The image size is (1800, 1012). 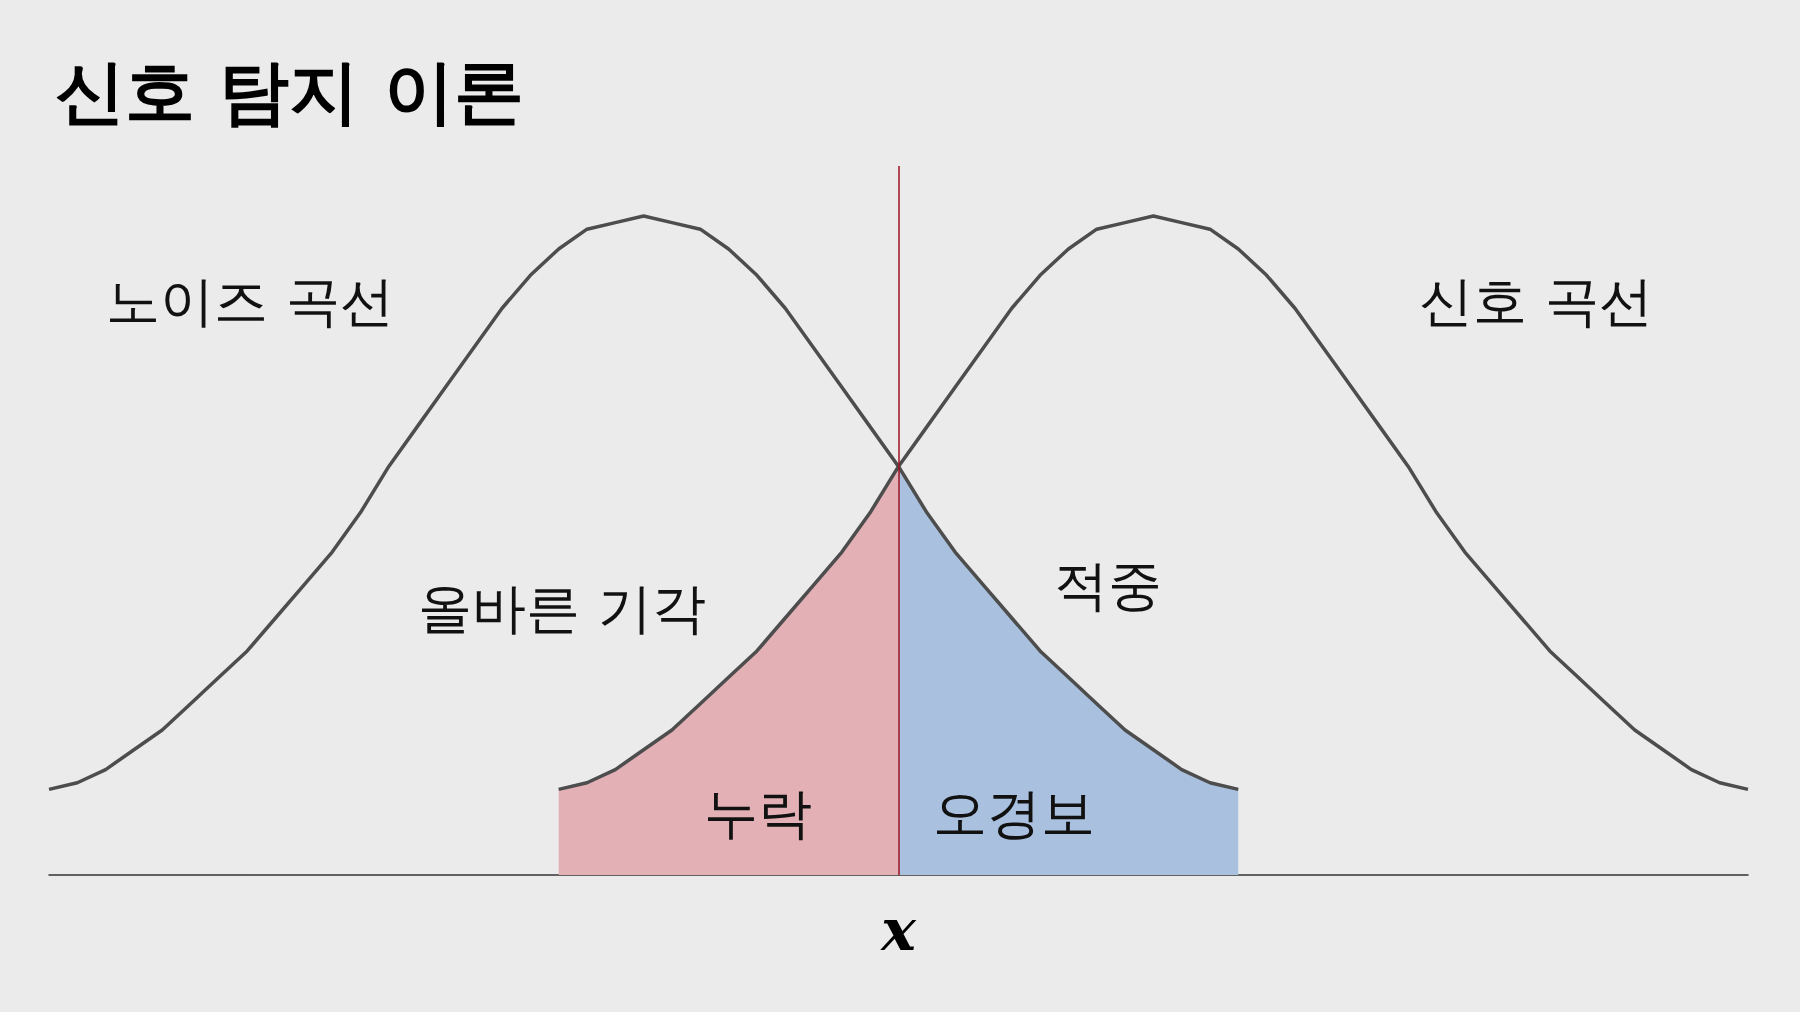 I want to click on series-label: 오경보, so click(x=1014, y=813).